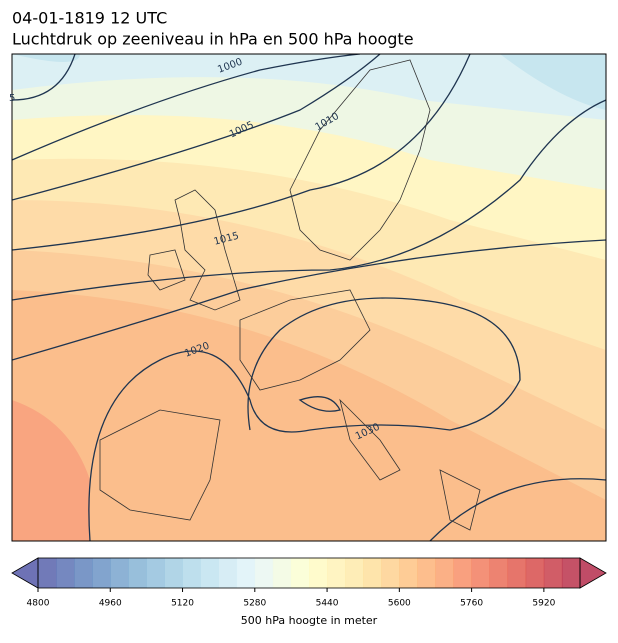  What do you see at coordinates (254, 604) in the screenshot?
I see `colorbar-tick-label: 5280` at bounding box center [254, 604].